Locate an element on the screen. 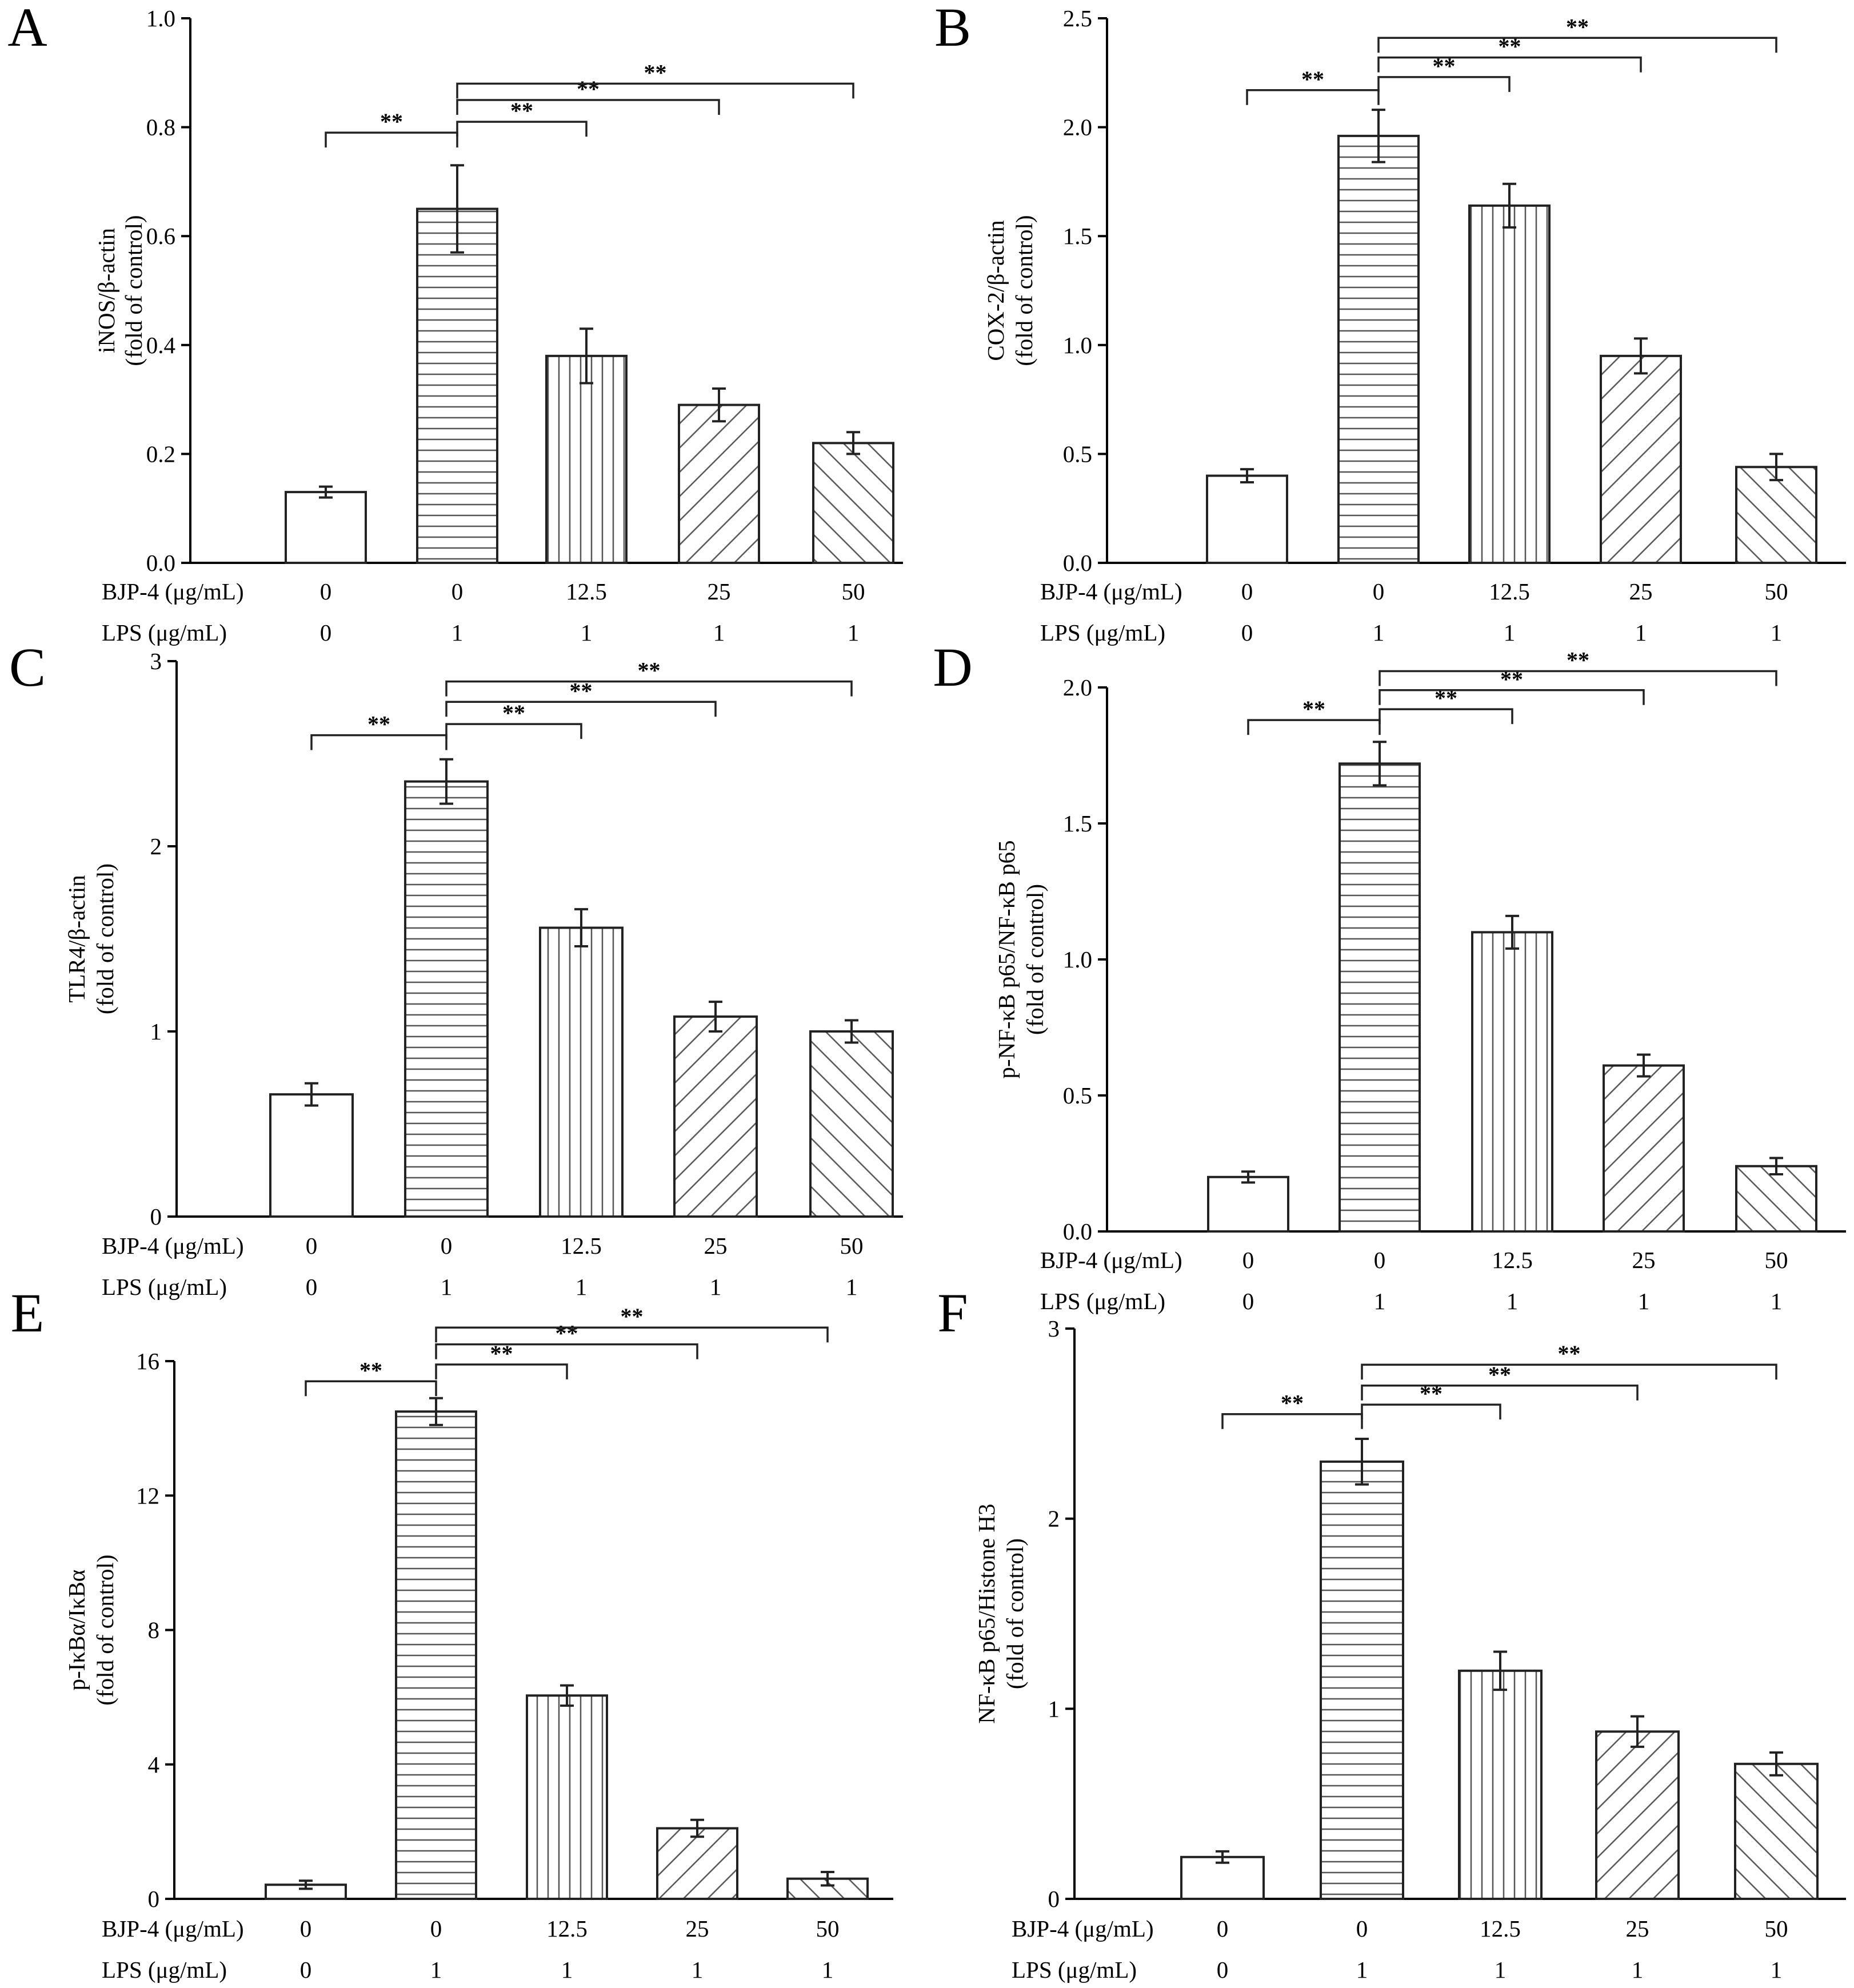 The height and width of the screenshot is (1988, 1854). y-tick-label: 16 is located at coordinates (147, 1361).